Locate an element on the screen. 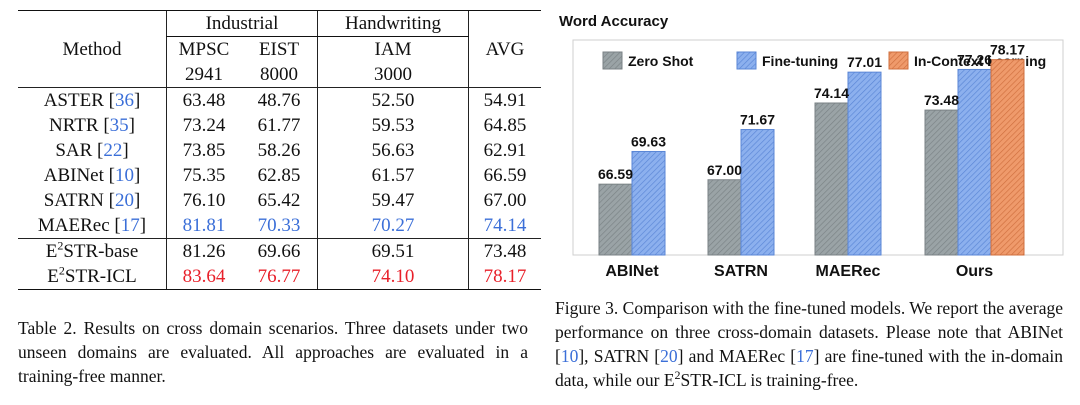  table-header-row-2: MPSC EIST IAM is located at coordinates (279, 49).